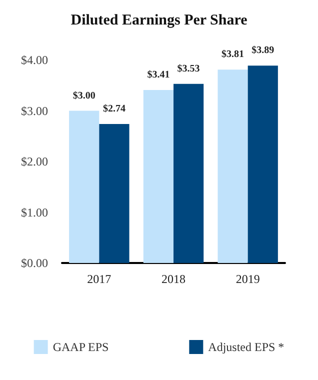 The height and width of the screenshot is (380, 318). Describe the element at coordinates (233, 54) in the screenshot. I see `data-label: $3.81` at that location.